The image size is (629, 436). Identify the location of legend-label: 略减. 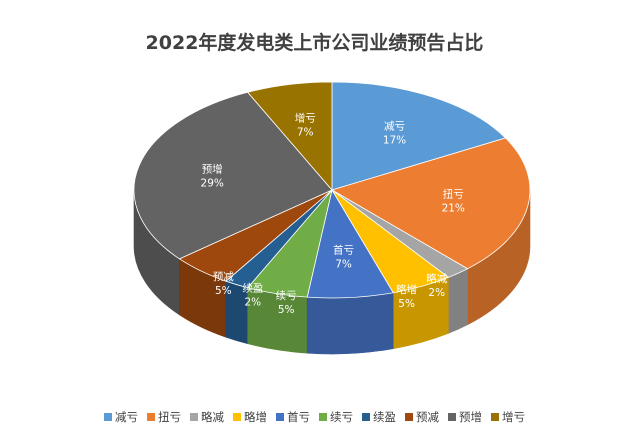
(212, 417).